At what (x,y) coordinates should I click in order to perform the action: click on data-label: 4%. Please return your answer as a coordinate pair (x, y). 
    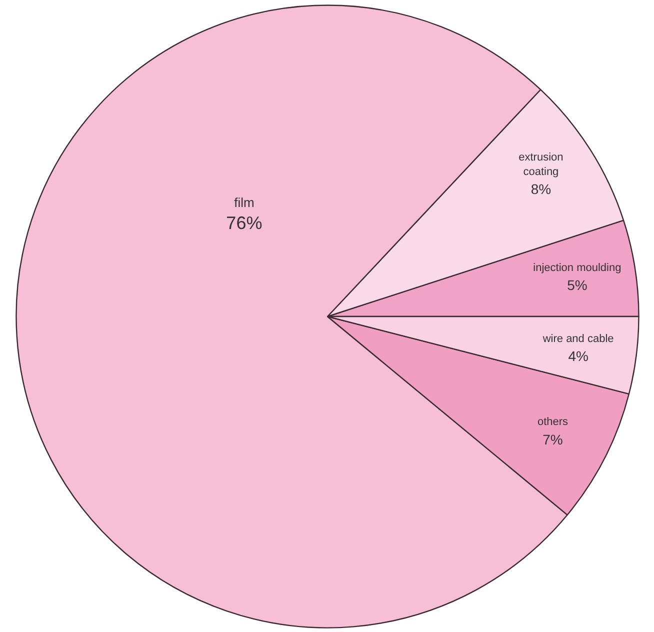
    Looking at the image, I should click on (578, 356).